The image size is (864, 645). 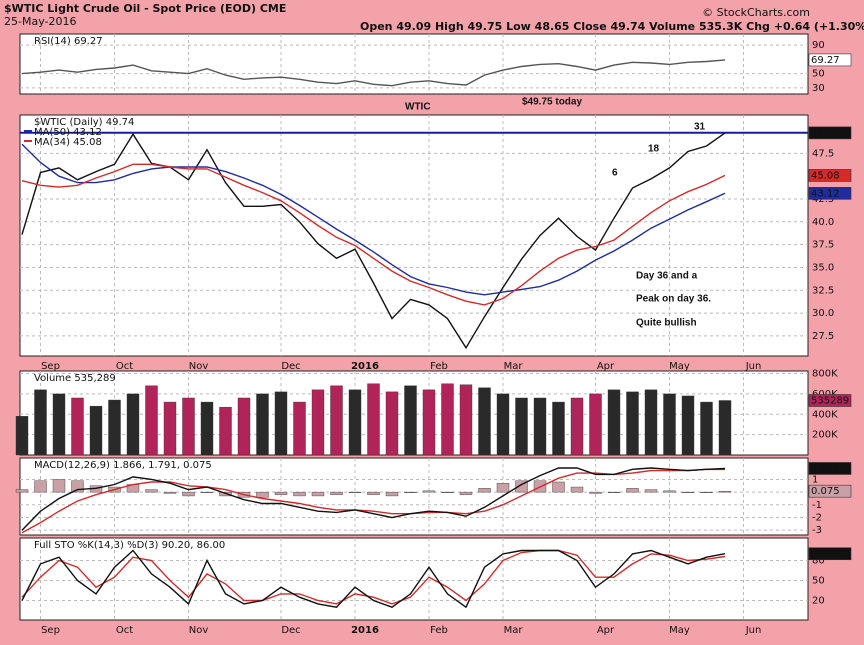 What do you see at coordinates (818, 561) in the screenshot?
I see `y-tick-label: 80` at bounding box center [818, 561].